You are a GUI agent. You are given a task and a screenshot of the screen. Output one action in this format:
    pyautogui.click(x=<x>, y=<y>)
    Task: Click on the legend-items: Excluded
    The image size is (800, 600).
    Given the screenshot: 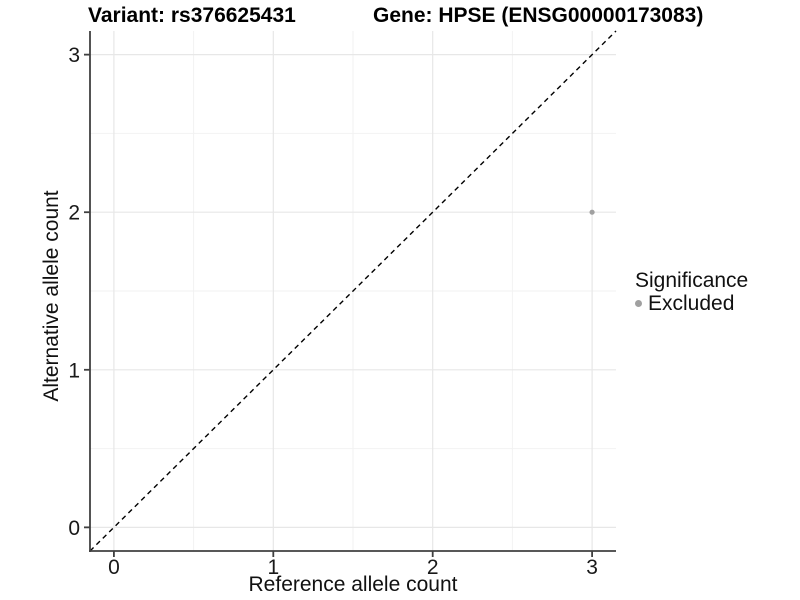 What is the action you would take?
    pyautogui.click(x=688, y=303)
    